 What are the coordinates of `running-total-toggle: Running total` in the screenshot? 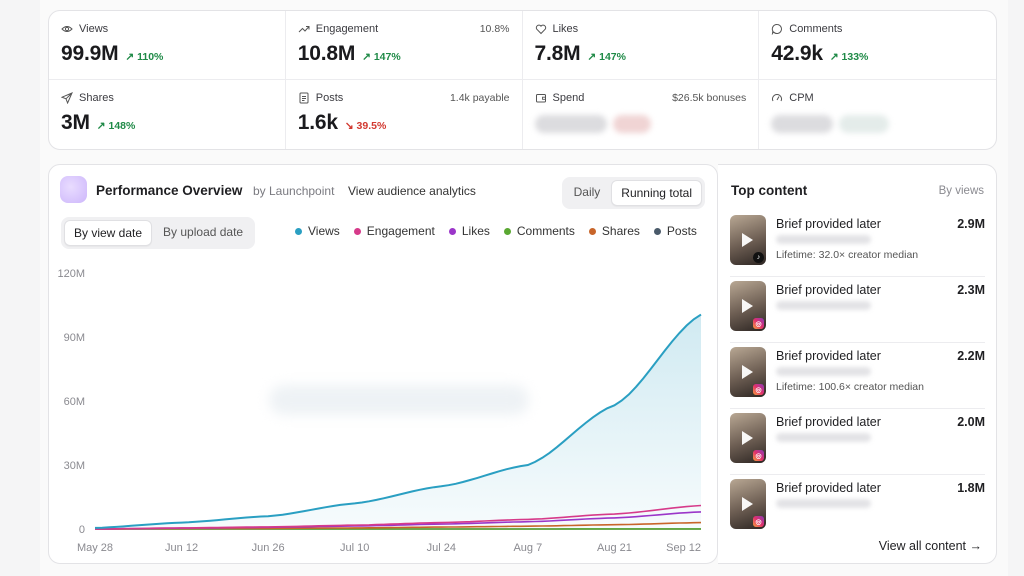 It's located at (656, 193).